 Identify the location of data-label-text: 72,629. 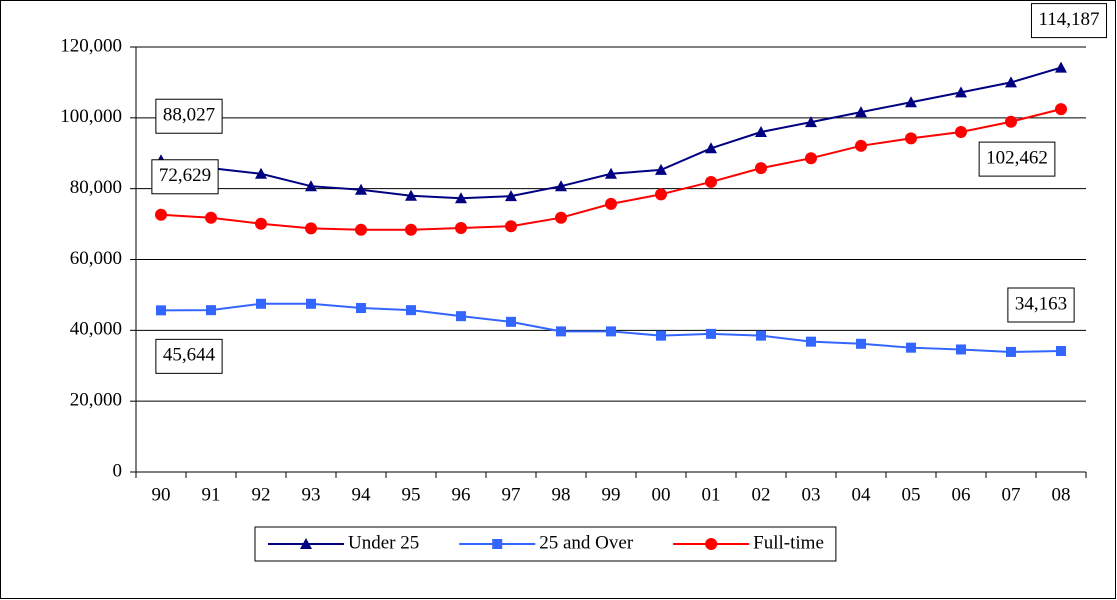
(185, 175).